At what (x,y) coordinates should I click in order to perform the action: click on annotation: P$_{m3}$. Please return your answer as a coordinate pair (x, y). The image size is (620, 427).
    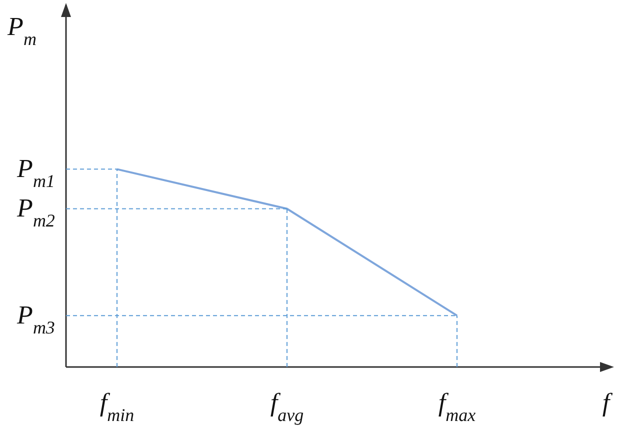
    Looking at the image, I should click on (35, 319).